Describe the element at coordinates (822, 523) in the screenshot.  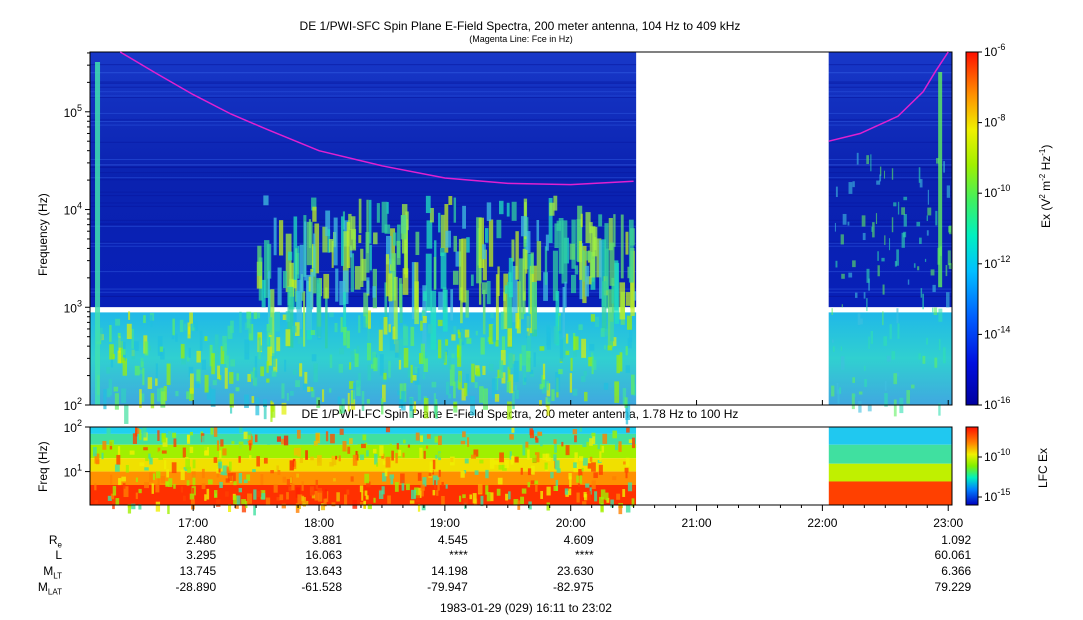
I see `x-tick-label: 22:00` at that location.